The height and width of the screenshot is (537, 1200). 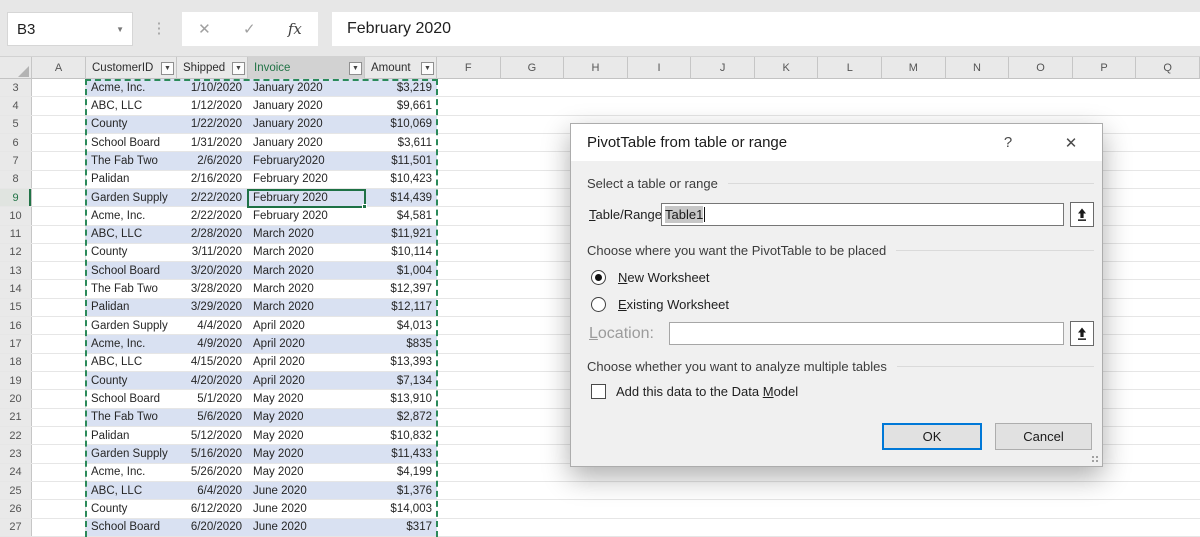 I want to click on cell-shipped: 5/26/2020, so click(x=216, y=472).